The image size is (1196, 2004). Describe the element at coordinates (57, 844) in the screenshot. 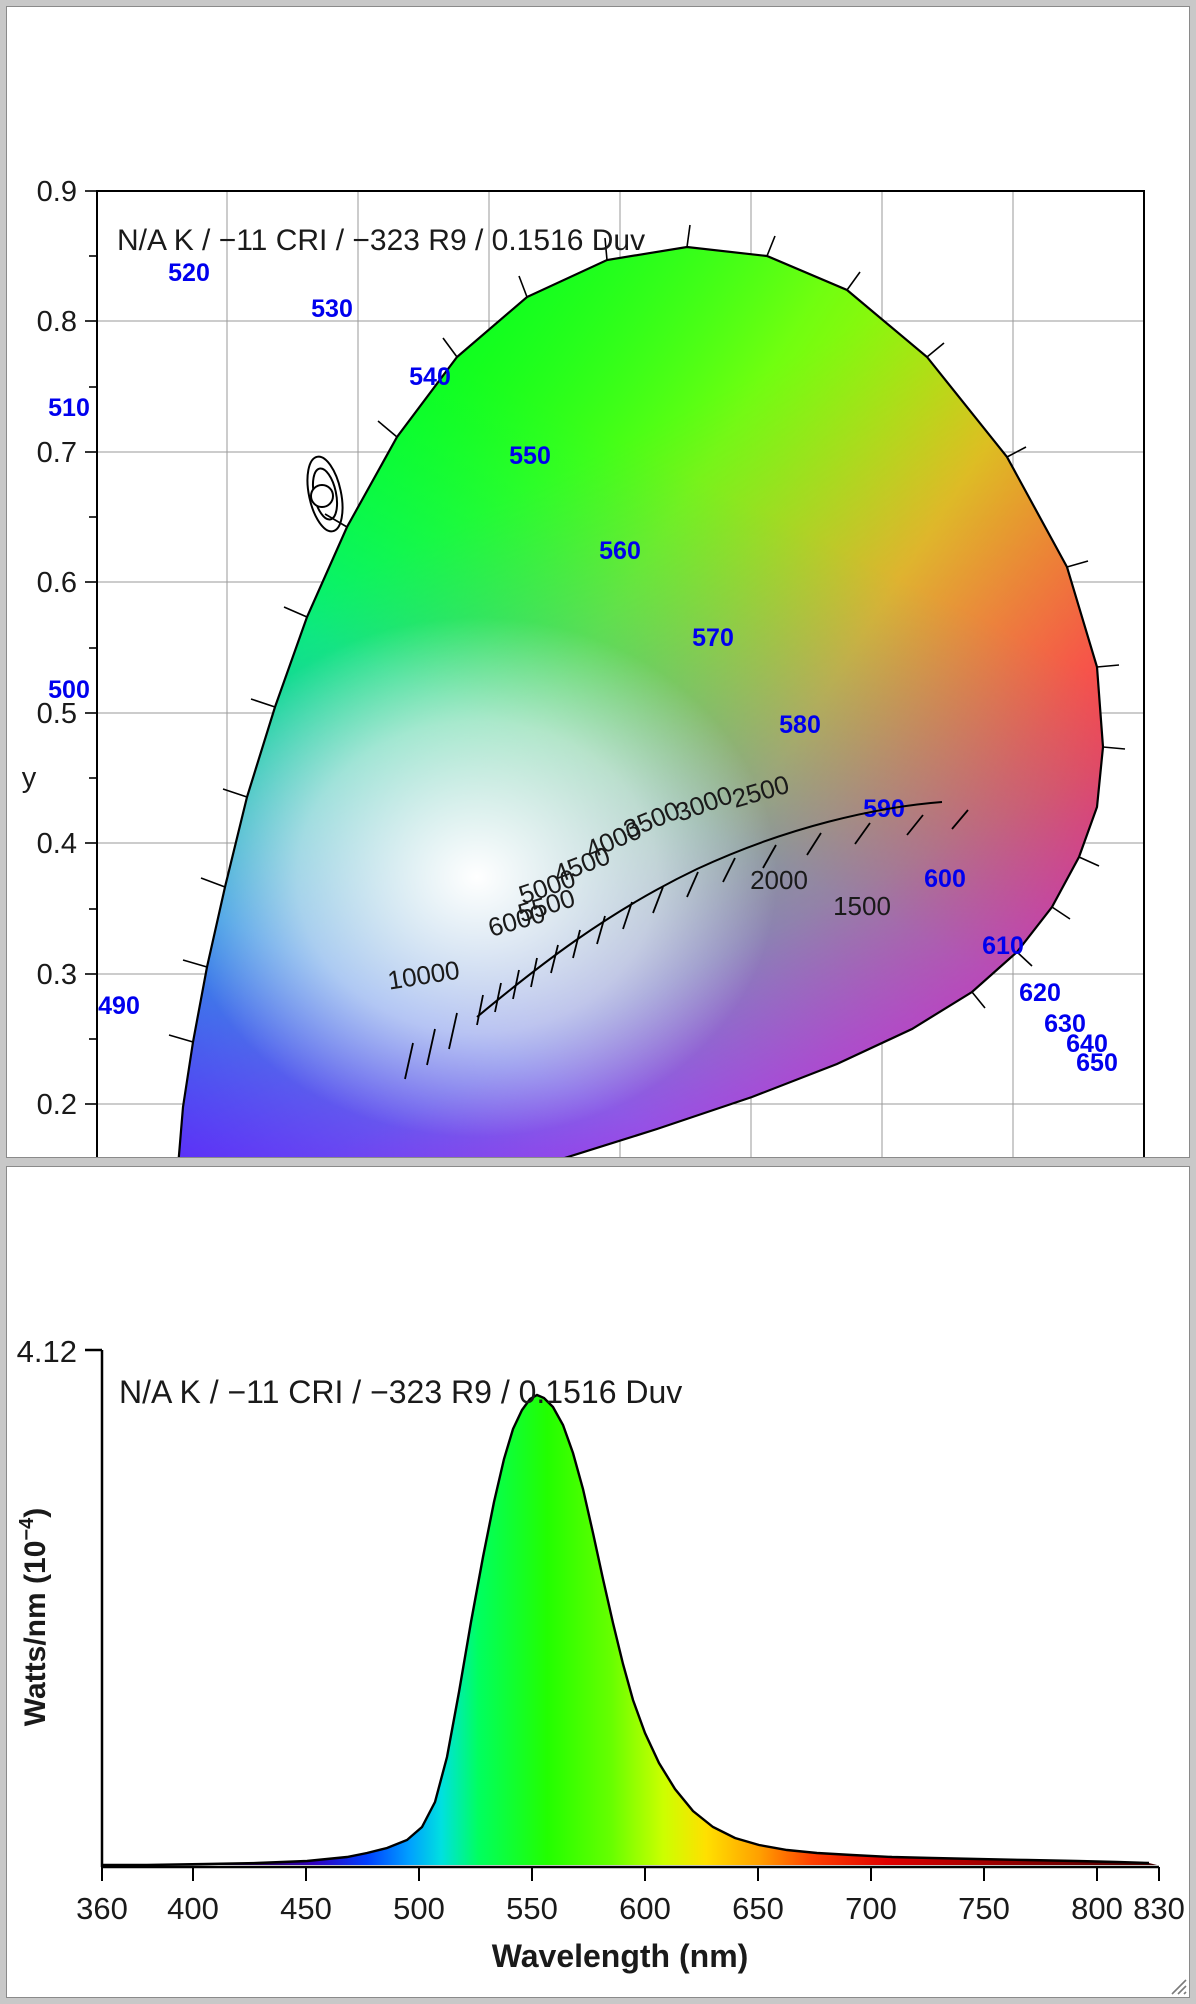

I see `cie-ytick-0.4: 0.4` at that location.